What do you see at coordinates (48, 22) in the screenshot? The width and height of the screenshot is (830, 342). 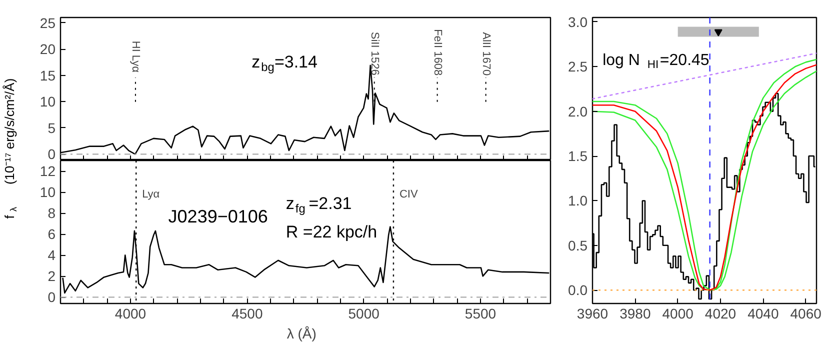 I see `y-tick-label: 25` at bounding box center [48, 22].